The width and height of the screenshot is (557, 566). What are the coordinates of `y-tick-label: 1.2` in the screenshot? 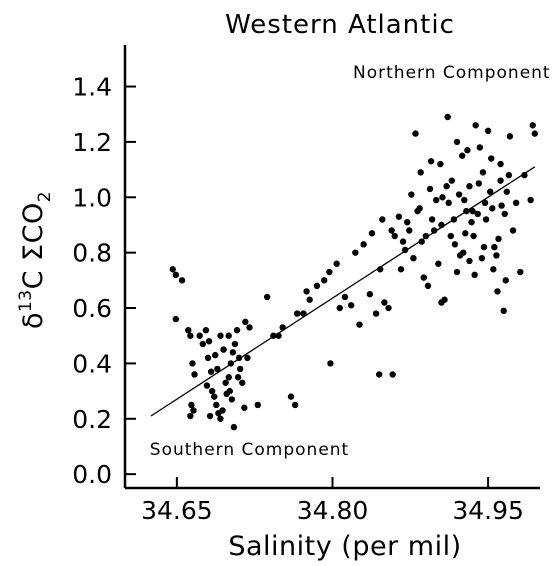 It's located at (92, 142).